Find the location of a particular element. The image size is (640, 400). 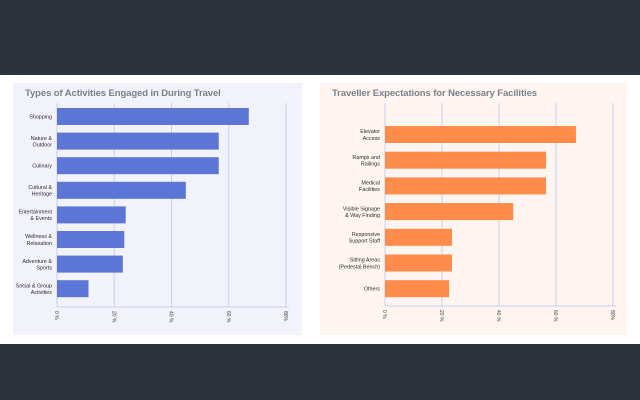

category-label-line: Heritage is located at coordinates (42, 195).